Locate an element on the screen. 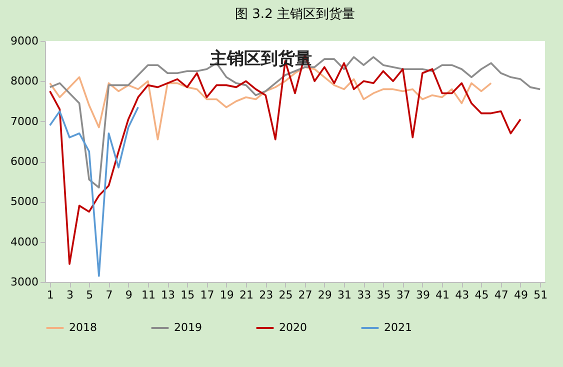 This screenshot has height=367, width=563. chart-title: 图 3.2 主销区到货量 is located at coordinates (295, 14).